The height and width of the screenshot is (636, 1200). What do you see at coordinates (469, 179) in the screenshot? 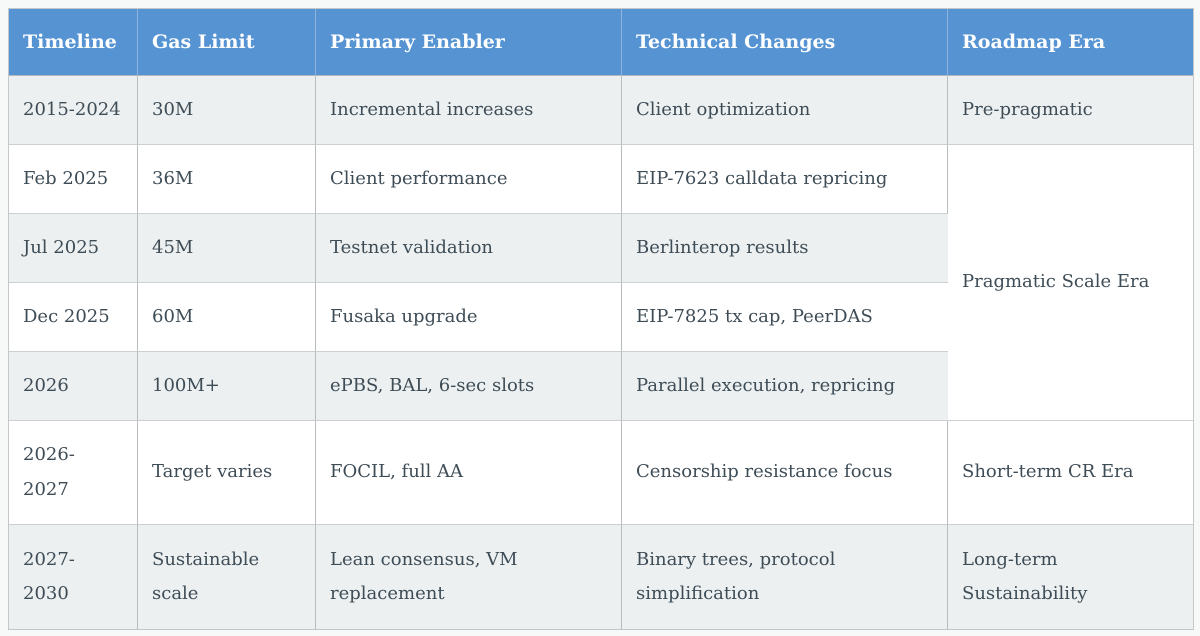
I see `cell-primary-enabler: Client performance` at bounding box center [469, 179].